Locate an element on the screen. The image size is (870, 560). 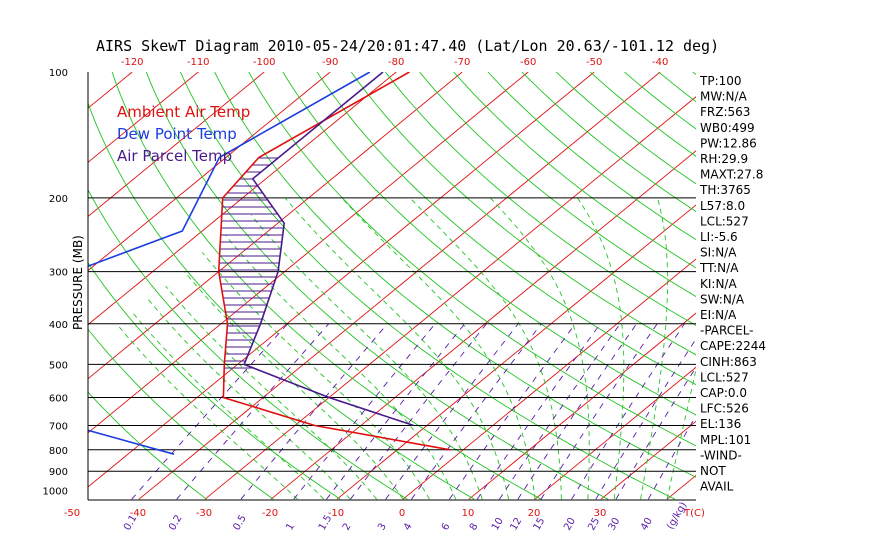
mixing-ratio-tick: 20 is located at coordinates (570, 524).